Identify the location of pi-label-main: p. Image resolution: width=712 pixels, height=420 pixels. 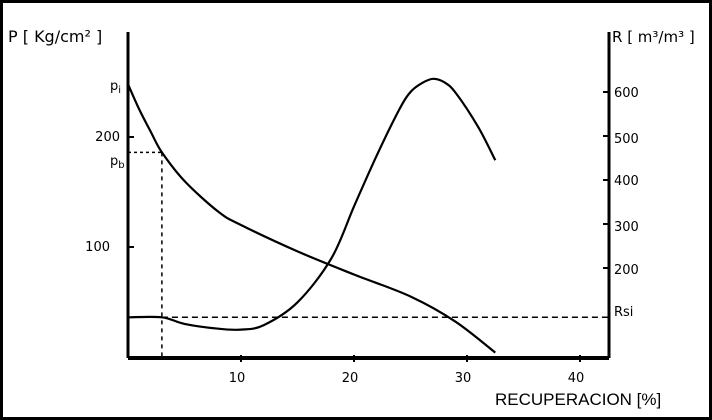
(114, 86).